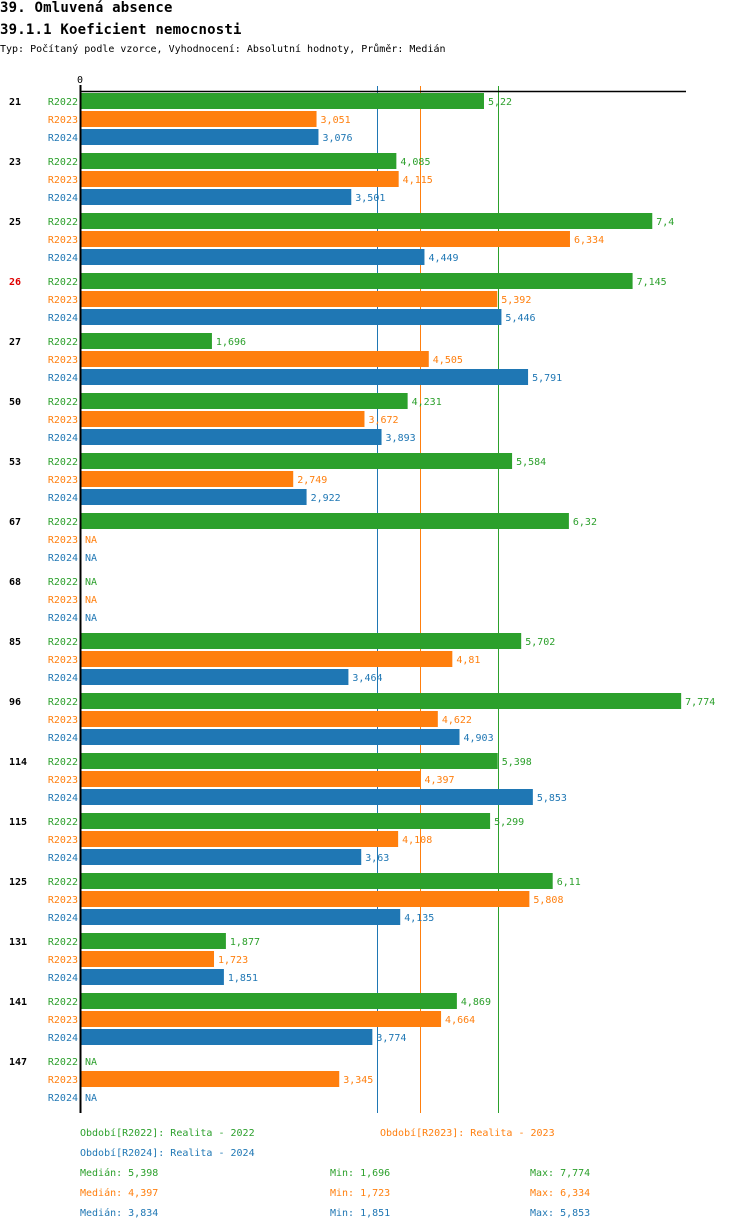 This screenshot has height=1232, width=750. Describe the element at coordinates (18, 1002) in the screenshot. I see `category-label: 141` at that location.